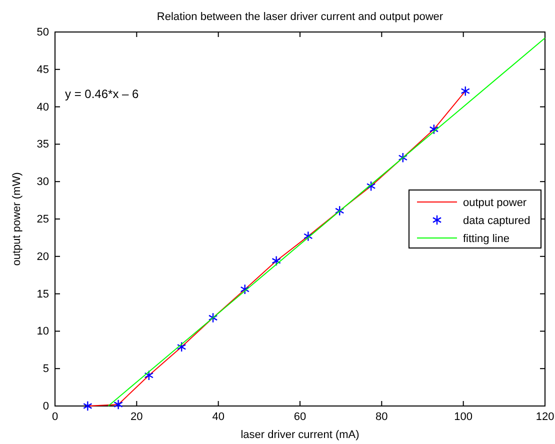  Describe the element at coordinates (42, 32) in the screenshot. I see `y-tick-label: 50` at that location.